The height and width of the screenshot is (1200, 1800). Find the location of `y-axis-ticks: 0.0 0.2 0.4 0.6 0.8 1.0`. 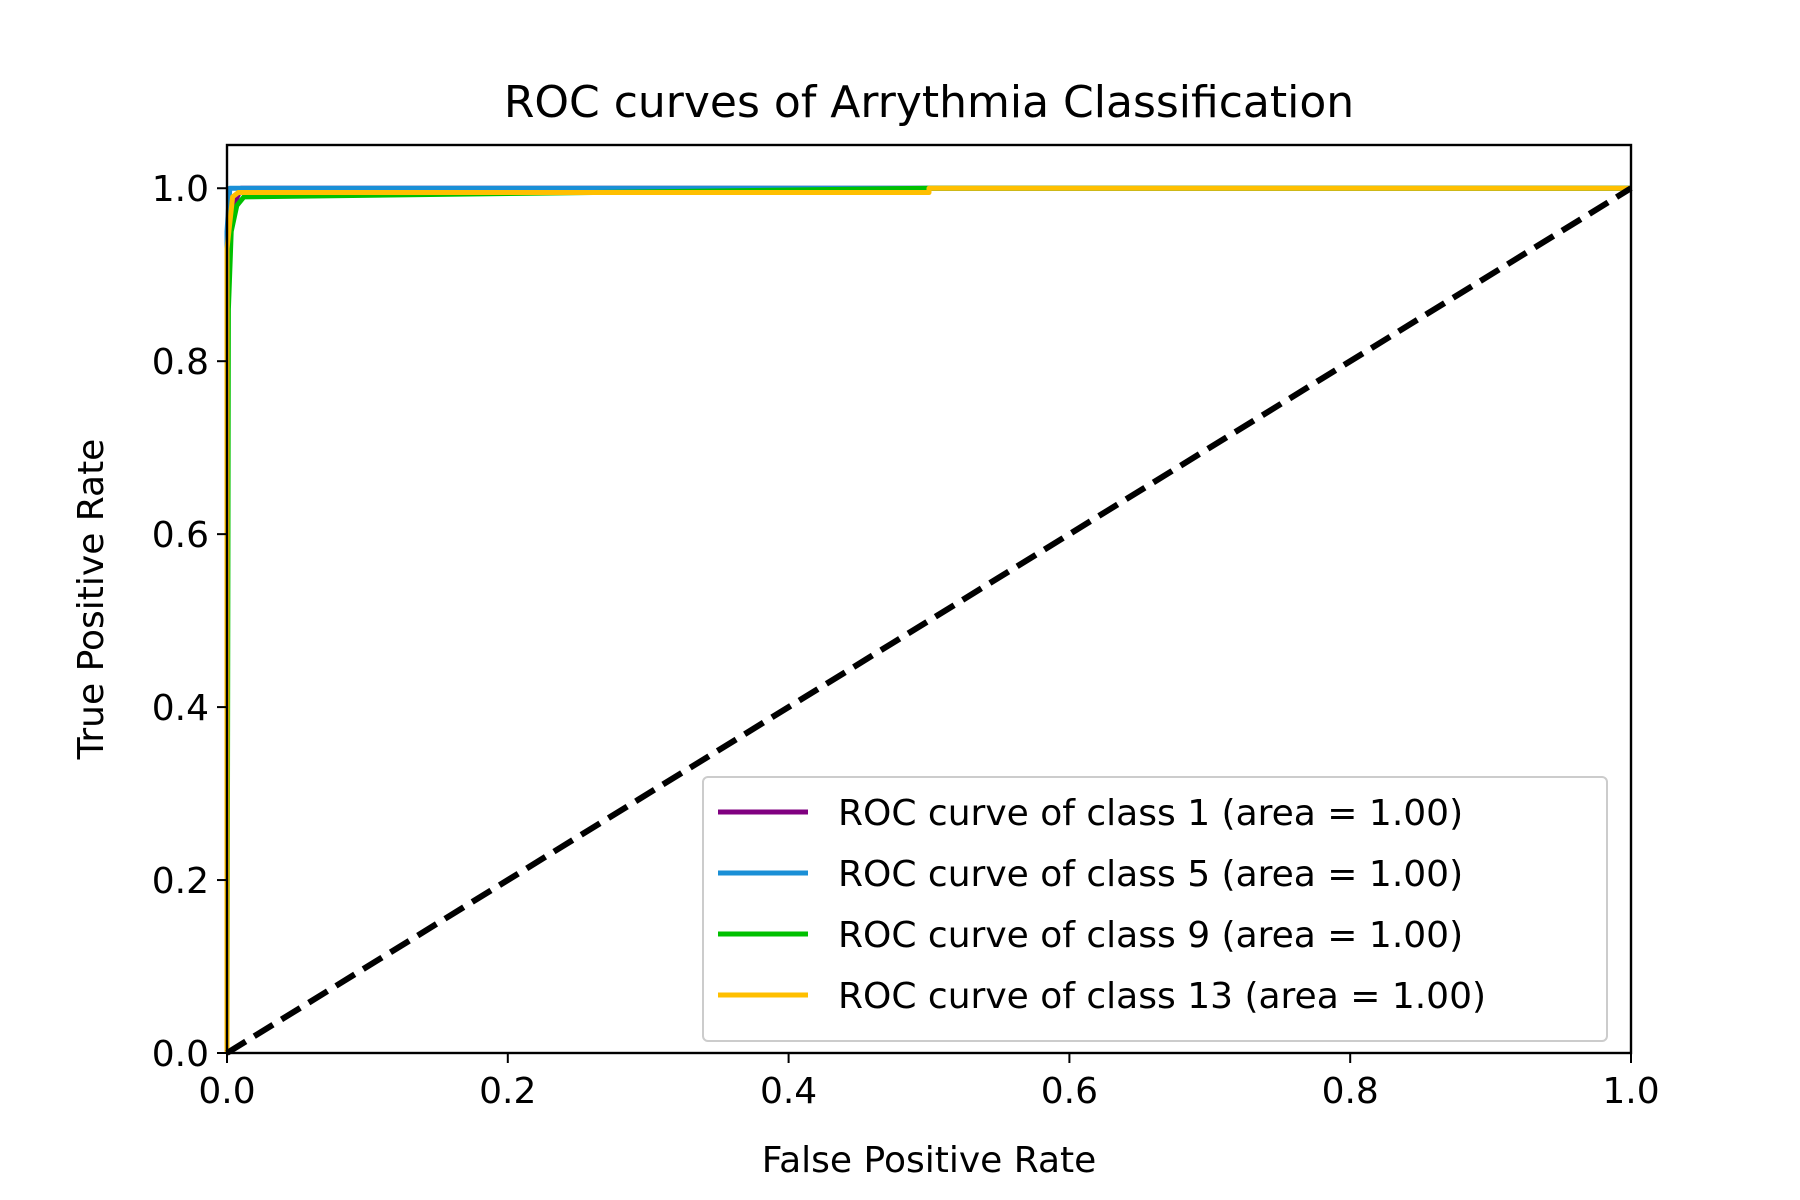

y-axis-ticks: 0.0 0.2 0.4 0.6 0.8 1.0 is located at coordinates (189, 622).